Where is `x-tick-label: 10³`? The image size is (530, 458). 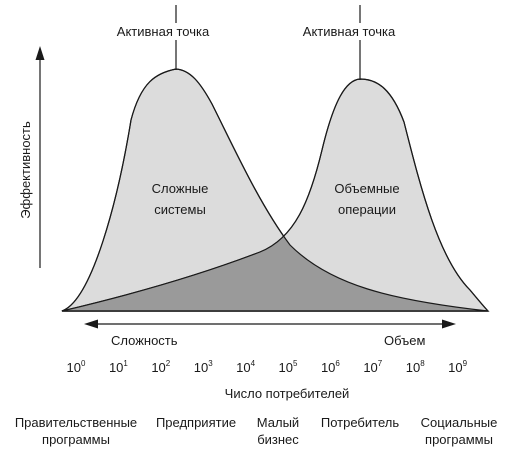 x-tick-label: 10³ is located at coordinates (203, 367).